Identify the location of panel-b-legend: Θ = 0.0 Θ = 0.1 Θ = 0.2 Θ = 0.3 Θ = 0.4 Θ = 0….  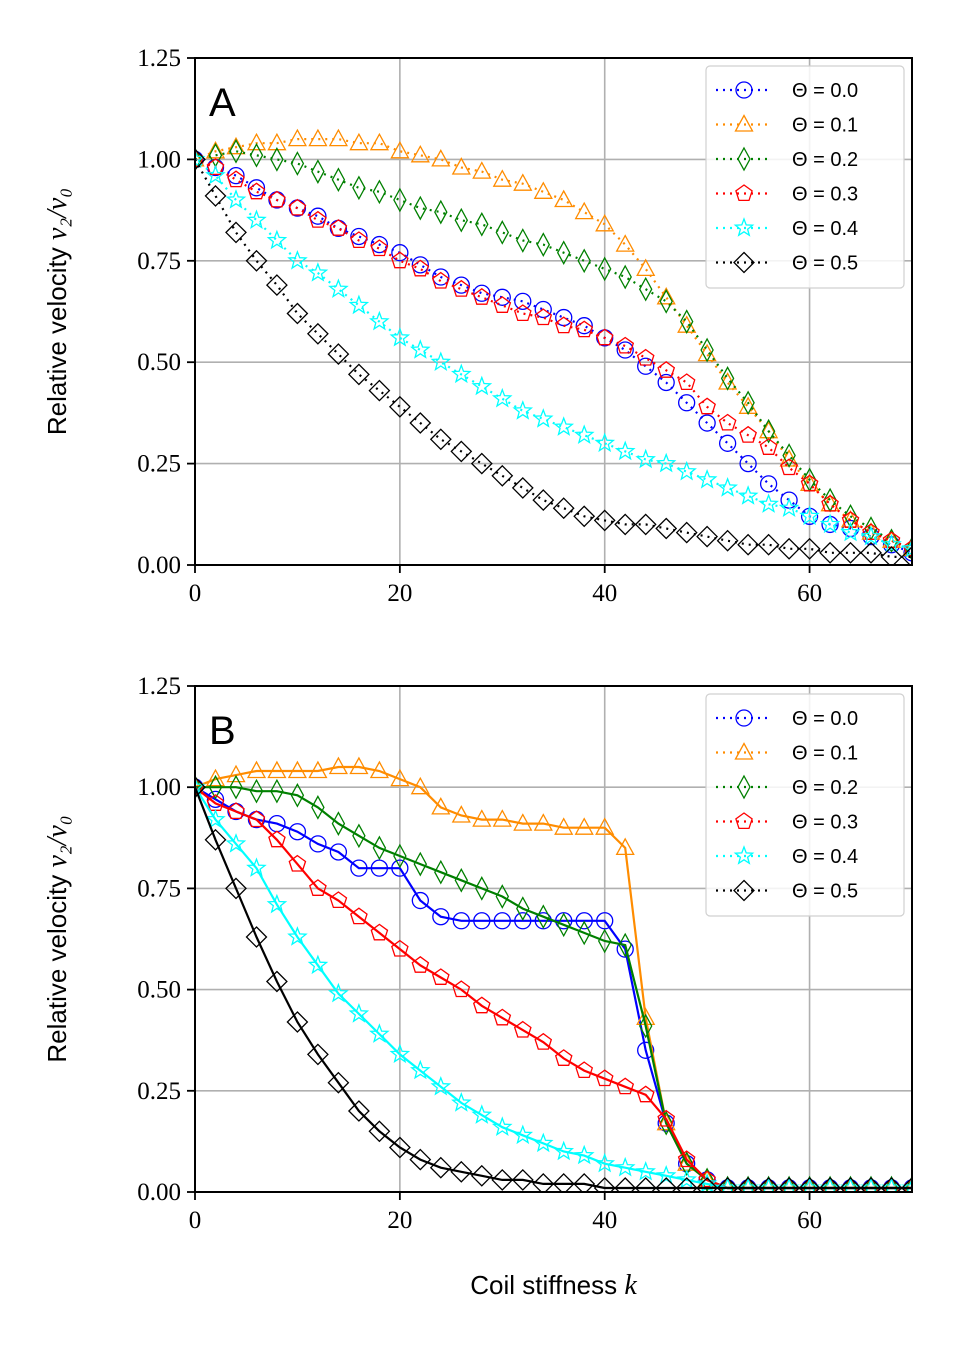
(805, 805).